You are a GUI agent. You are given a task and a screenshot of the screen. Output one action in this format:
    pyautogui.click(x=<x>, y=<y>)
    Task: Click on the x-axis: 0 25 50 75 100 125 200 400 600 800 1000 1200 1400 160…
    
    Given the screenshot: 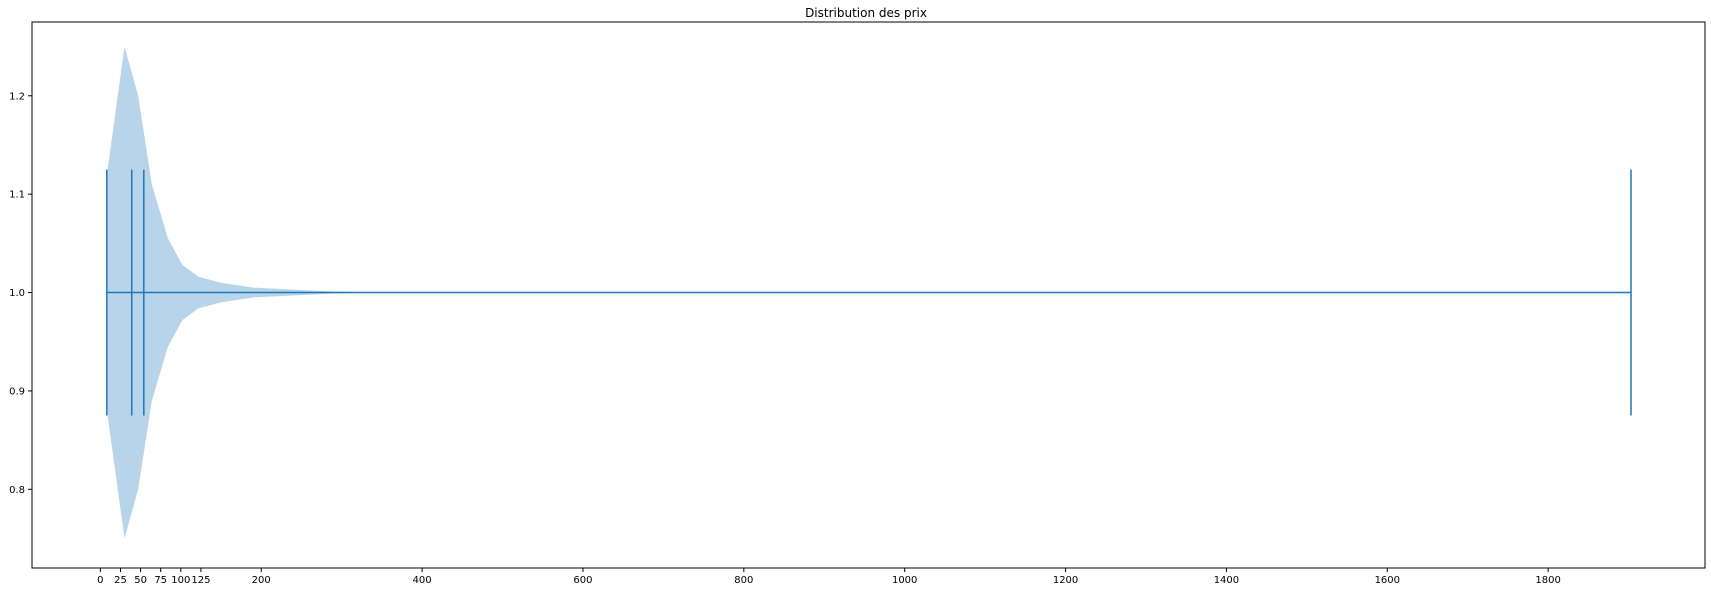 What is the action you would take?
    pyautogui.click(x=829, y=577)
    